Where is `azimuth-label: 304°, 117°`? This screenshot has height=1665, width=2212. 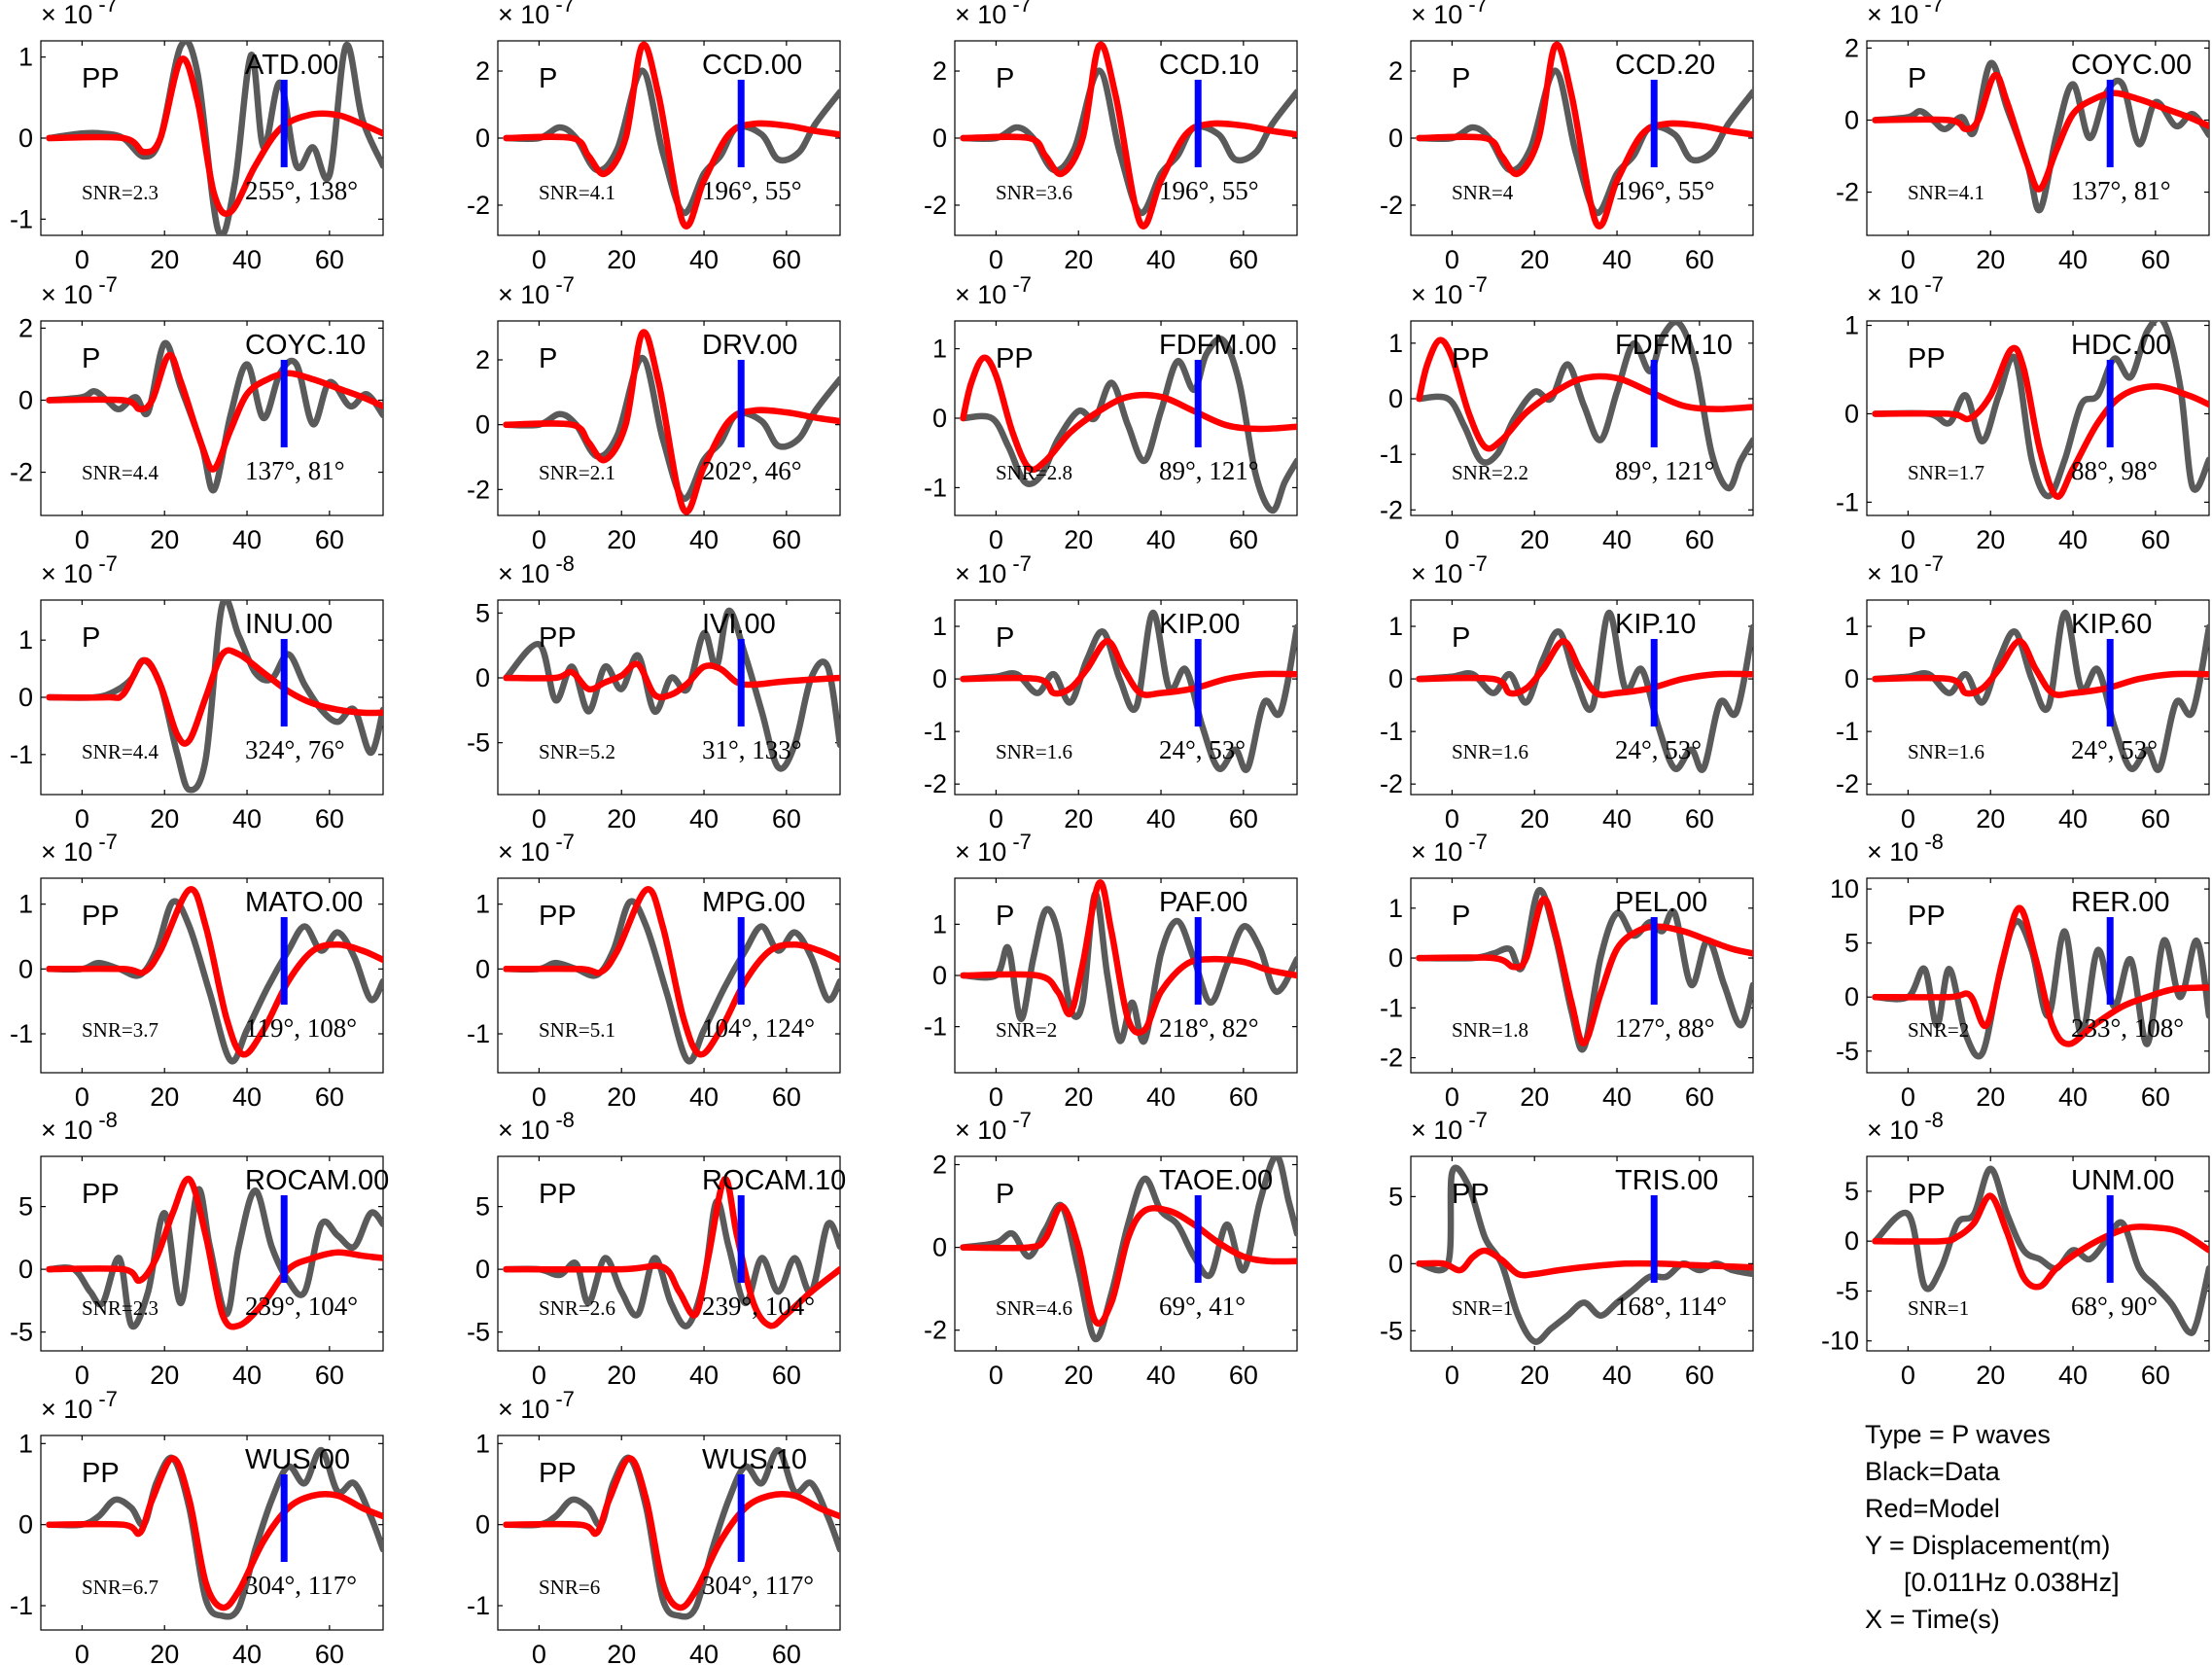 azimuth-label: 304°, 117° is located at coordinates (758, 1585).